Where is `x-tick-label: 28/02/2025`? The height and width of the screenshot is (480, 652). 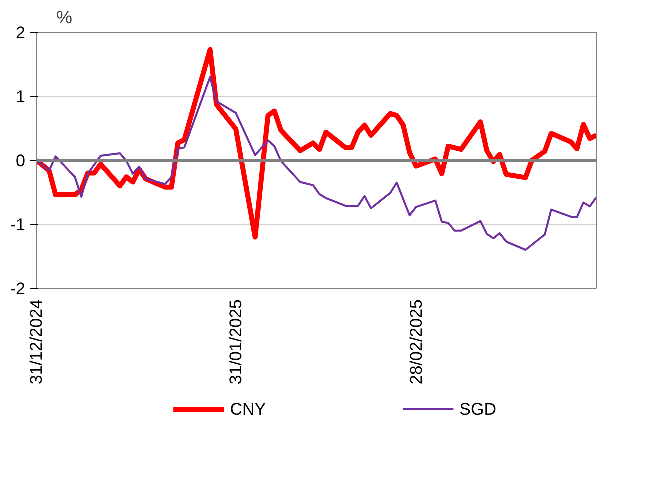 x-tick-label: 28/02/2025 is located at coordinates (416, 342).